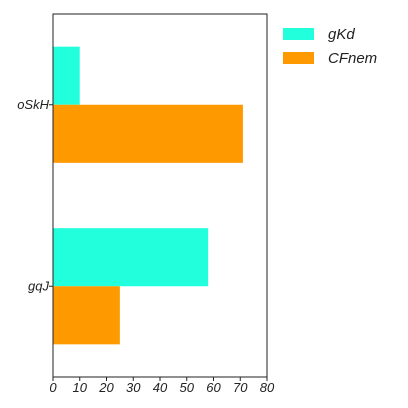 This screenshot has height=408, width=408. What do you see at coordinates (298, 34) in the screenshot?
I see `legend-swatch-gKd` at bounding box center [298, 34].